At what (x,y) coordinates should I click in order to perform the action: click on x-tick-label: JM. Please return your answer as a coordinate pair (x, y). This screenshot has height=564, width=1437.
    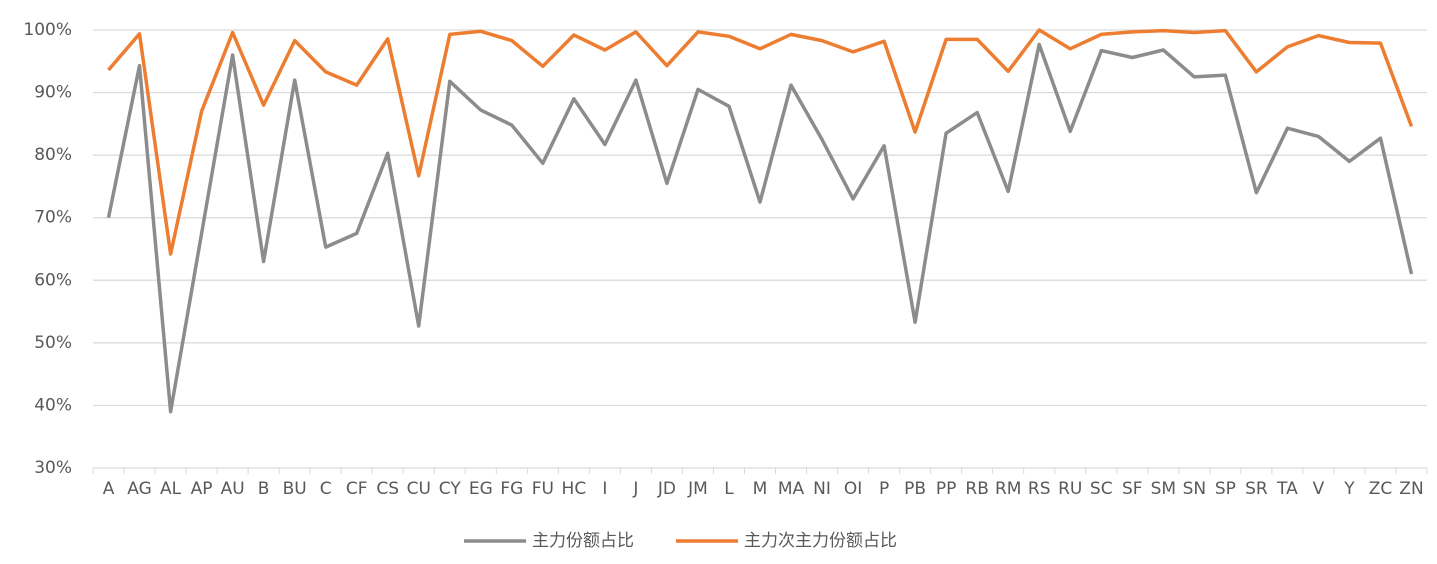
    Looking at the image, I should click on (697, 489).